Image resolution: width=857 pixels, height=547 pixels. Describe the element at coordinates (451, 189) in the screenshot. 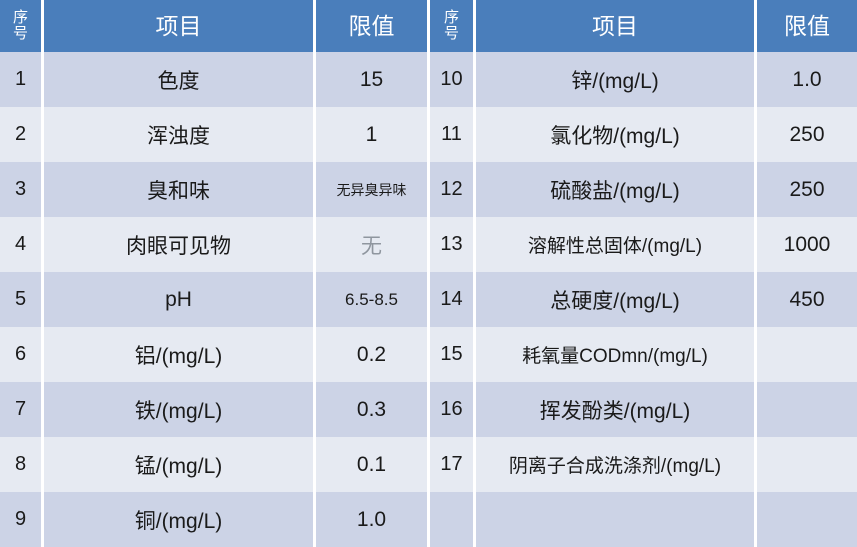

I see `cell-seq: 12` at that location.